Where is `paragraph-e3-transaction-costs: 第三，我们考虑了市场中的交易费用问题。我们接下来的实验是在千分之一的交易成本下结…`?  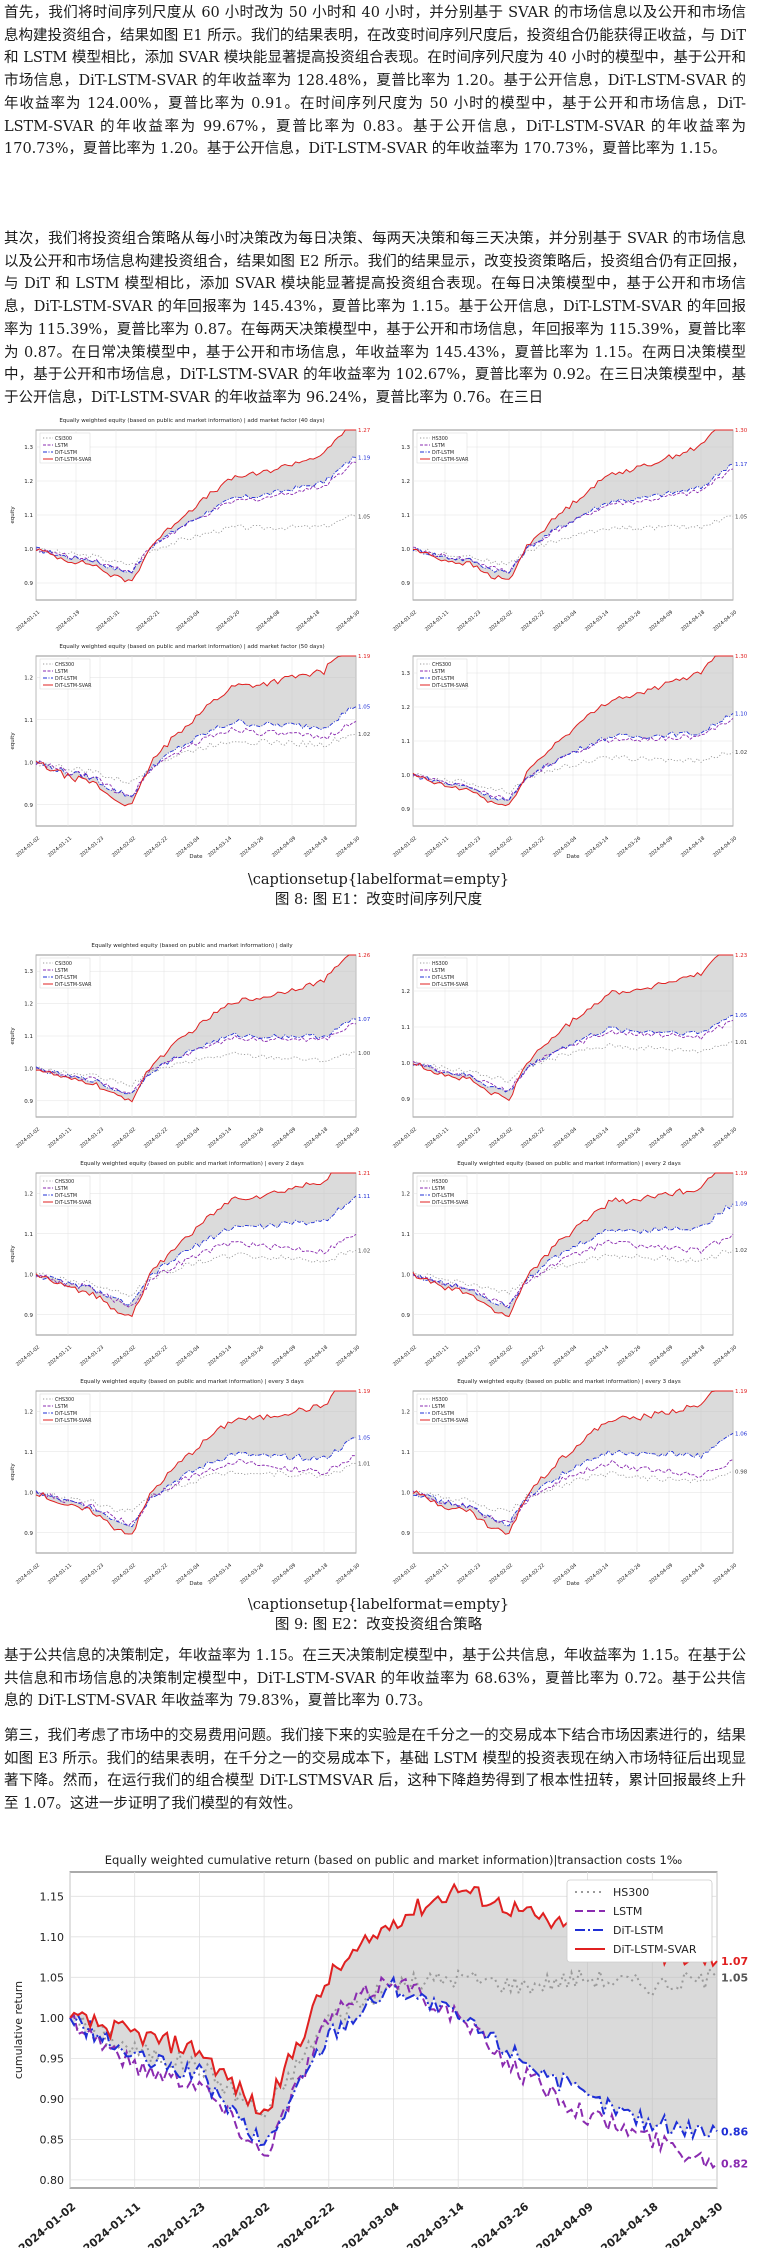
paragraph-e3-transaction-costs: 第三，我们考虑了市场中的交易费用问题。我们接下来的实验是在千分之一的交易成本下结… is located at coordinates (375, 1770).